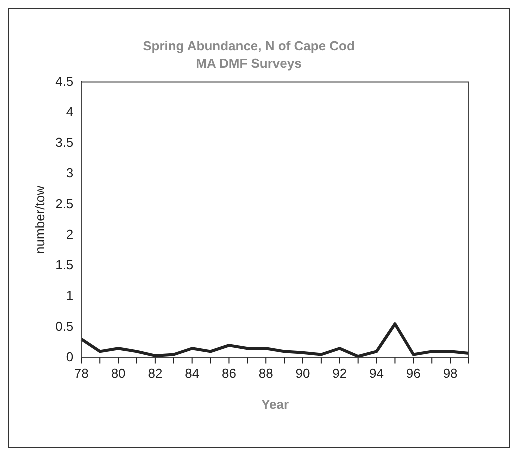 Image resolution: width=518 pixels, height=456 pixels. Describe the element at coordinates (70, 234) in the screenshot. I see `y-tick-label: 2` at that location.